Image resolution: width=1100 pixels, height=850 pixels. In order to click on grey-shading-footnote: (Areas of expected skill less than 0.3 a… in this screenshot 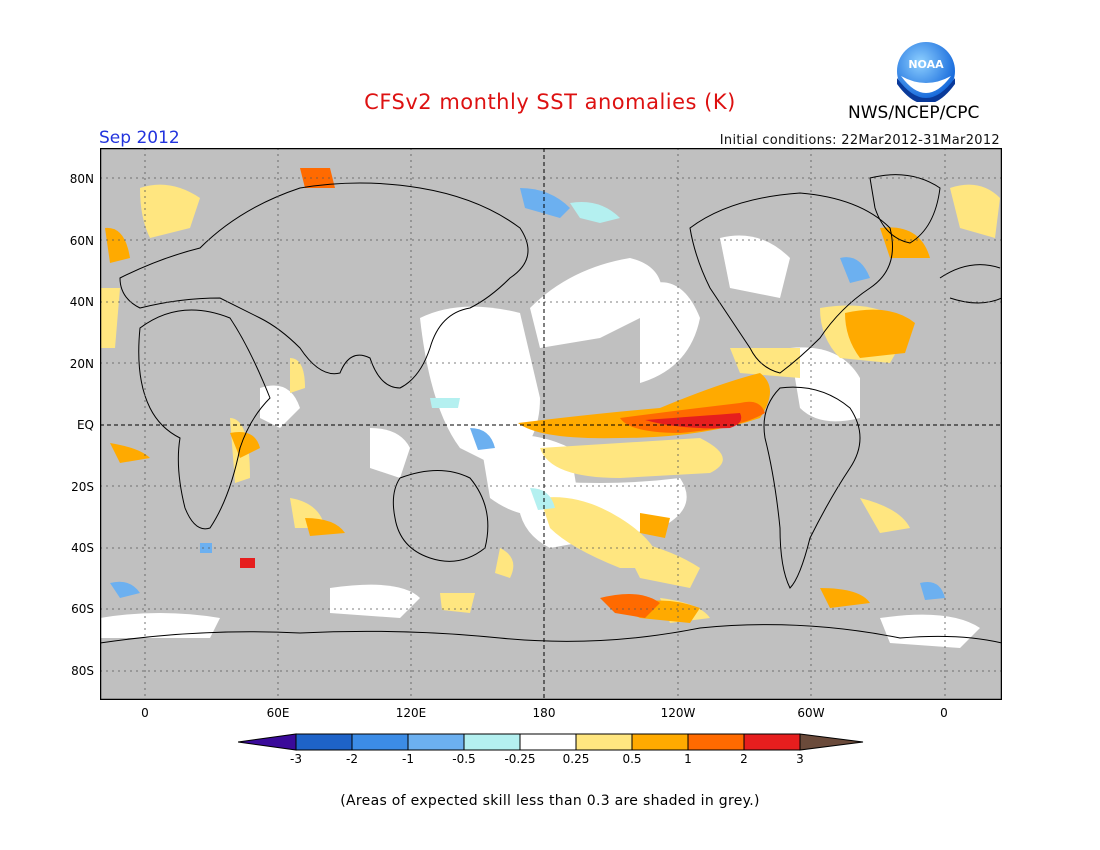, I will do `click(550, 801)`.